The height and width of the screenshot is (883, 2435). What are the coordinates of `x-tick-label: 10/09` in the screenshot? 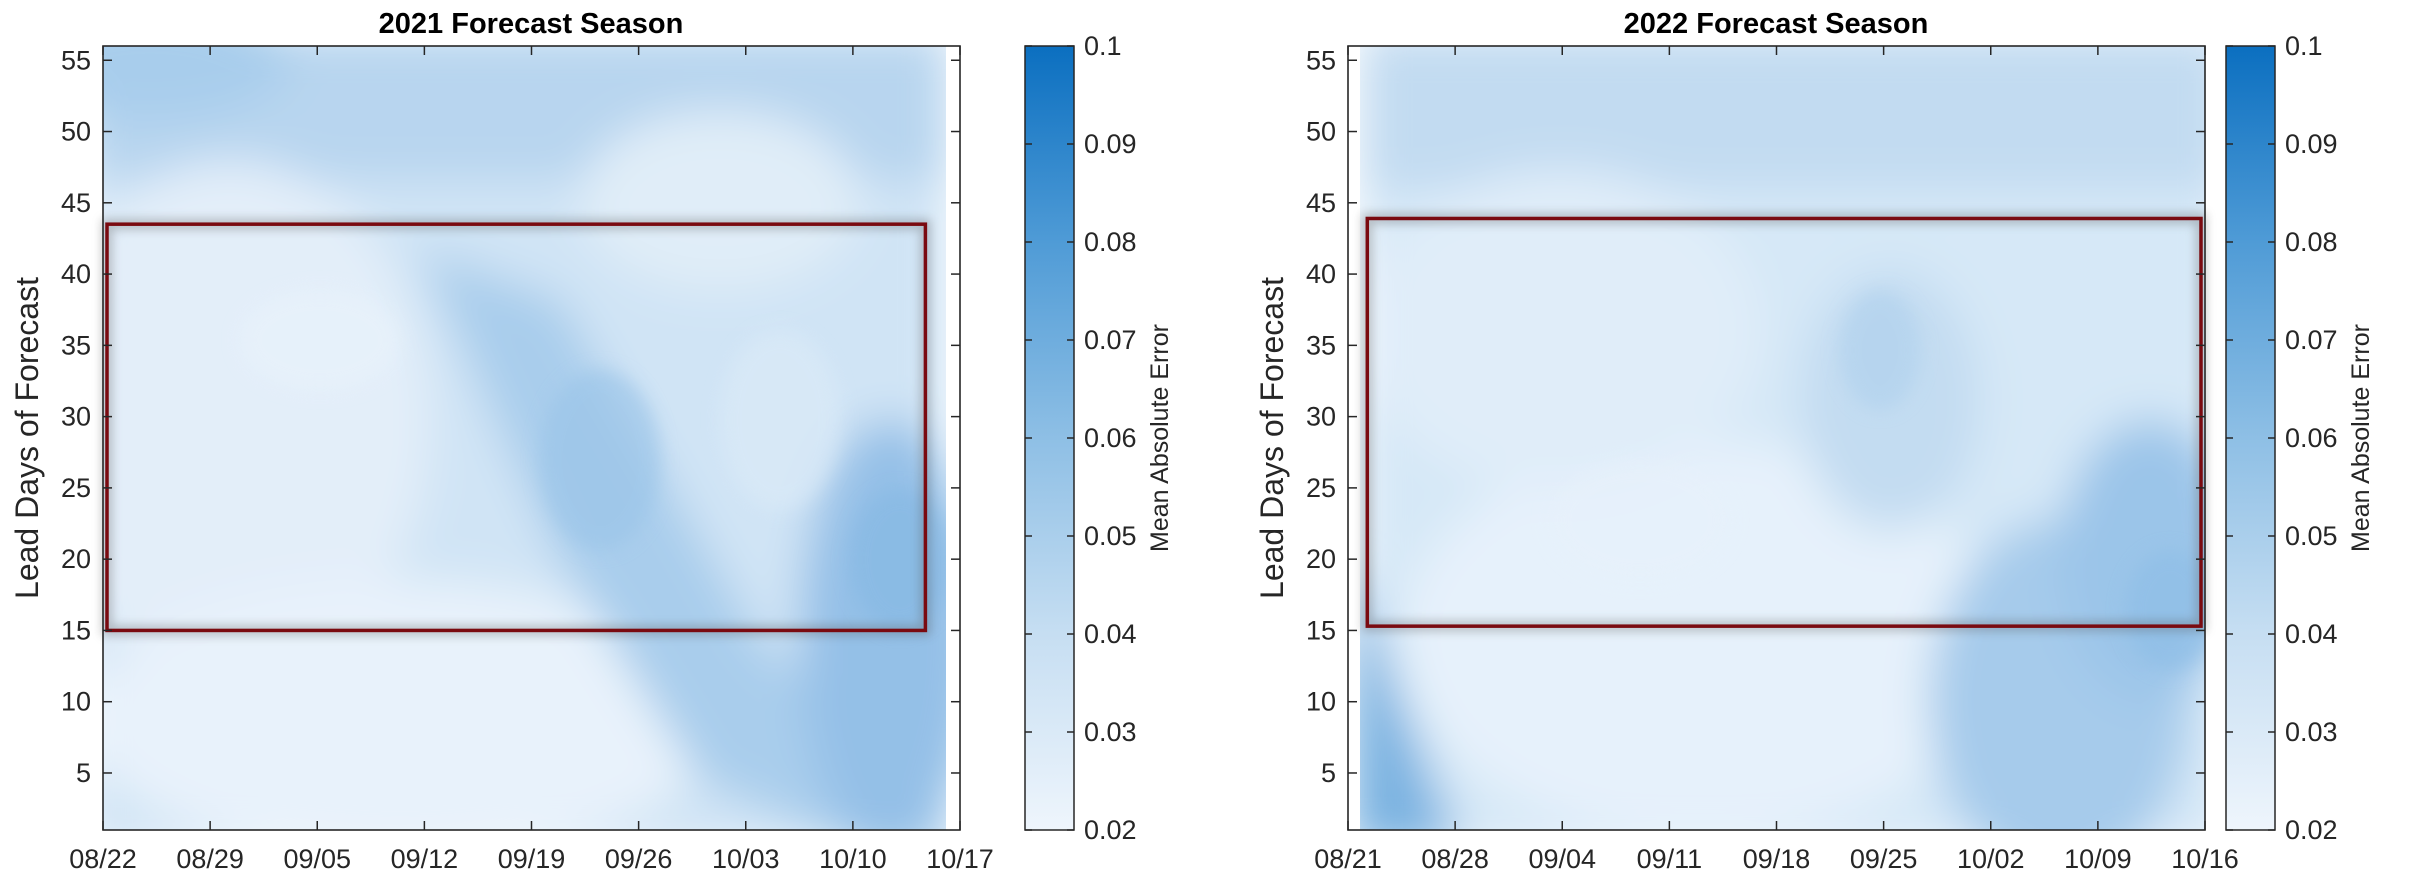 It's located at (2098, 859).